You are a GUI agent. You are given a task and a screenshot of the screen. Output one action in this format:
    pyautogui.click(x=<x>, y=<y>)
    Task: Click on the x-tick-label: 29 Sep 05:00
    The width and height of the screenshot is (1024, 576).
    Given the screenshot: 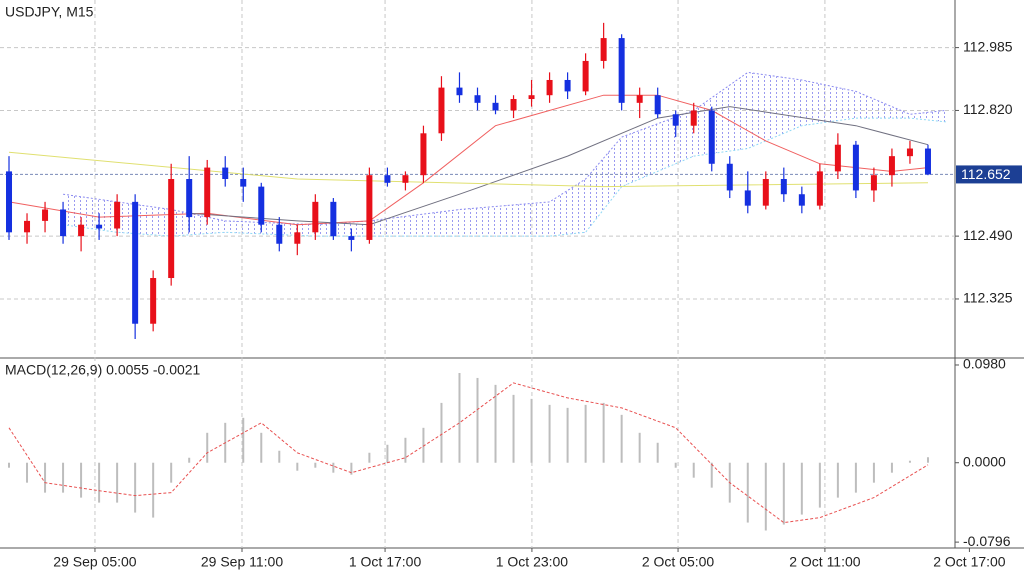 What is the action you would take?
    pyautogui.click(x=95, y=562)
    